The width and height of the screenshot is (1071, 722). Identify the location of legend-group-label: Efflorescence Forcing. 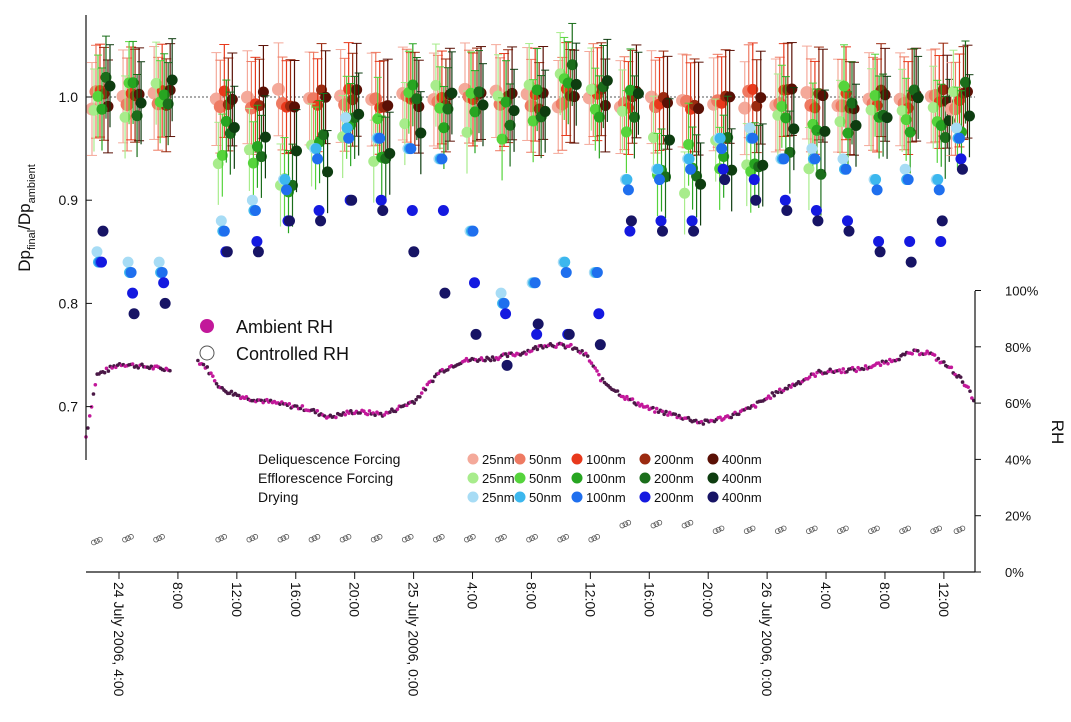
(325, 478).